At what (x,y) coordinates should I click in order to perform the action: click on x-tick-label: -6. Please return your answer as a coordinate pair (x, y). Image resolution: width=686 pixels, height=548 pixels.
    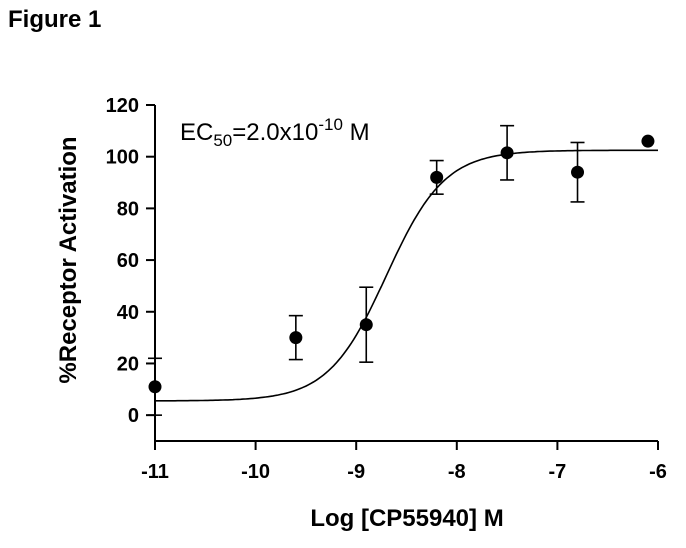
    Looking at the image, I should click on (658, 472).